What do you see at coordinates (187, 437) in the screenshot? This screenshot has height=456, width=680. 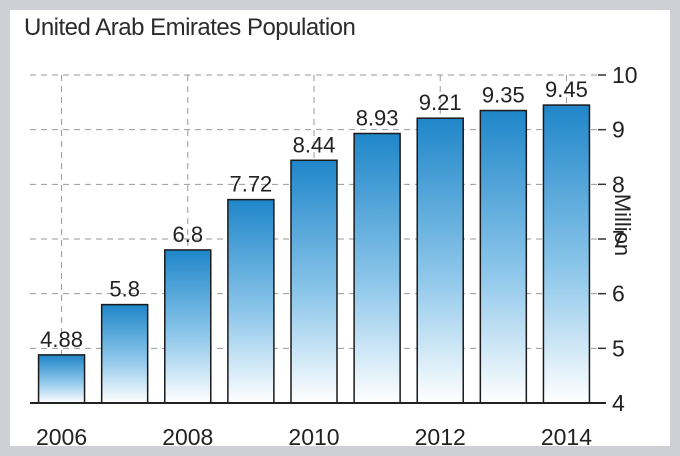 I see `x-tick-label: 2008` at bounding box center [187, 437].